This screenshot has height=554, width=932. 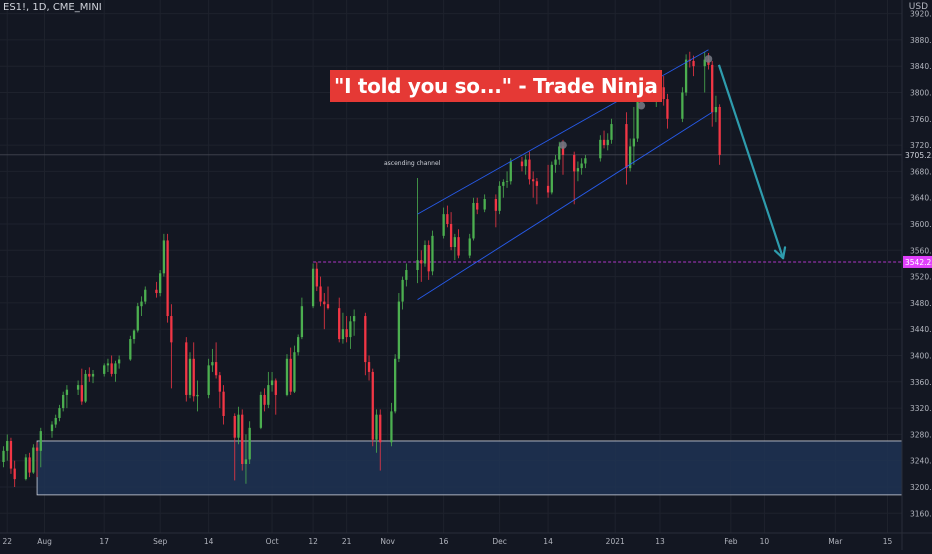 What do you see at coordinates (751, 161) in the screenshot?
I see `projection-arrow` at bounding box center [751, 161].